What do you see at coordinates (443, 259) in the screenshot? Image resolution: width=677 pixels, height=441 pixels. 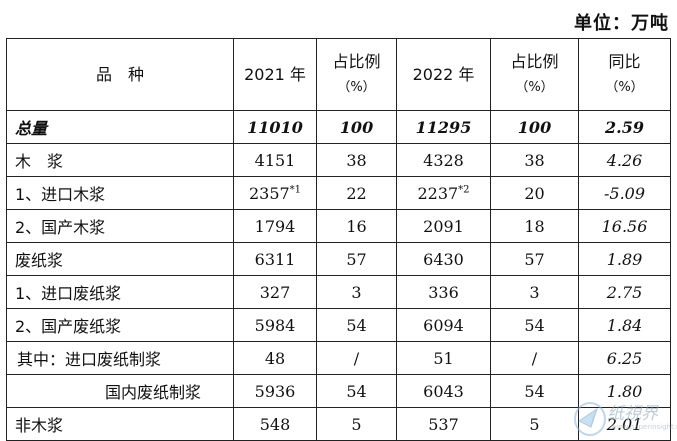 I see `value-2022: 6430` at bounding box center [443, 259].